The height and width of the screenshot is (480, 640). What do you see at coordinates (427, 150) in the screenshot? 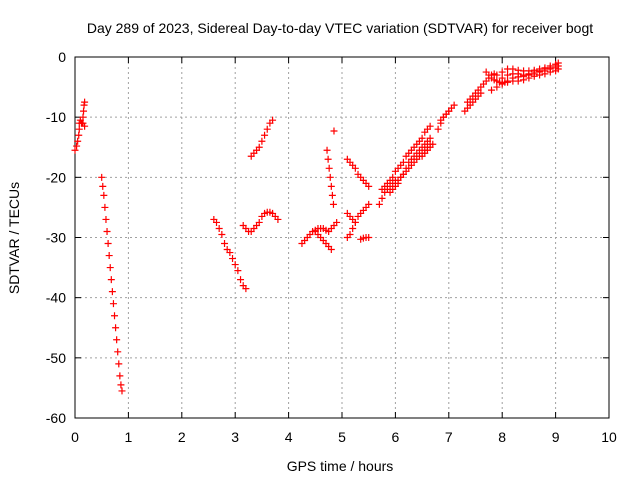
I see `series-seg-r` at bounding box center [427, 150].